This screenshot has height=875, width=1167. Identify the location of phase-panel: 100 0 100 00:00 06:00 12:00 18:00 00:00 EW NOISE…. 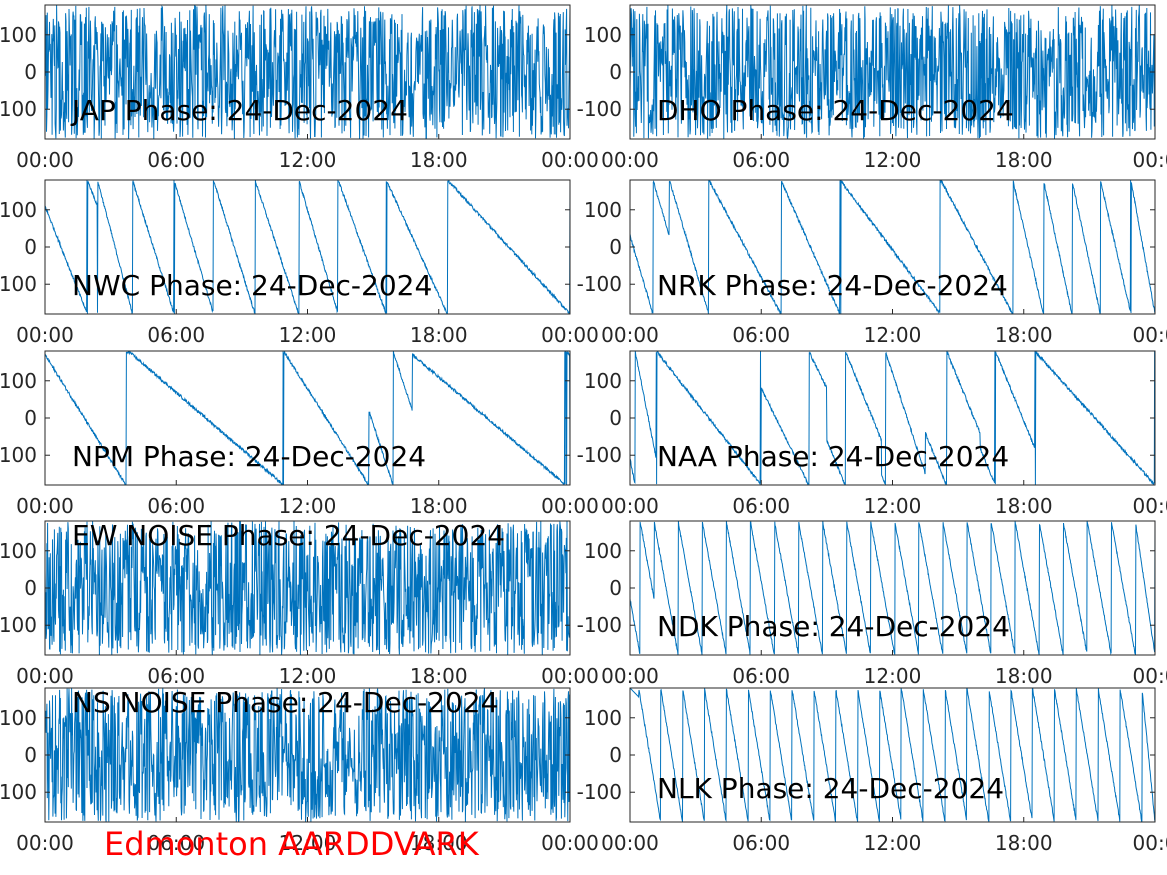
(299, 603).